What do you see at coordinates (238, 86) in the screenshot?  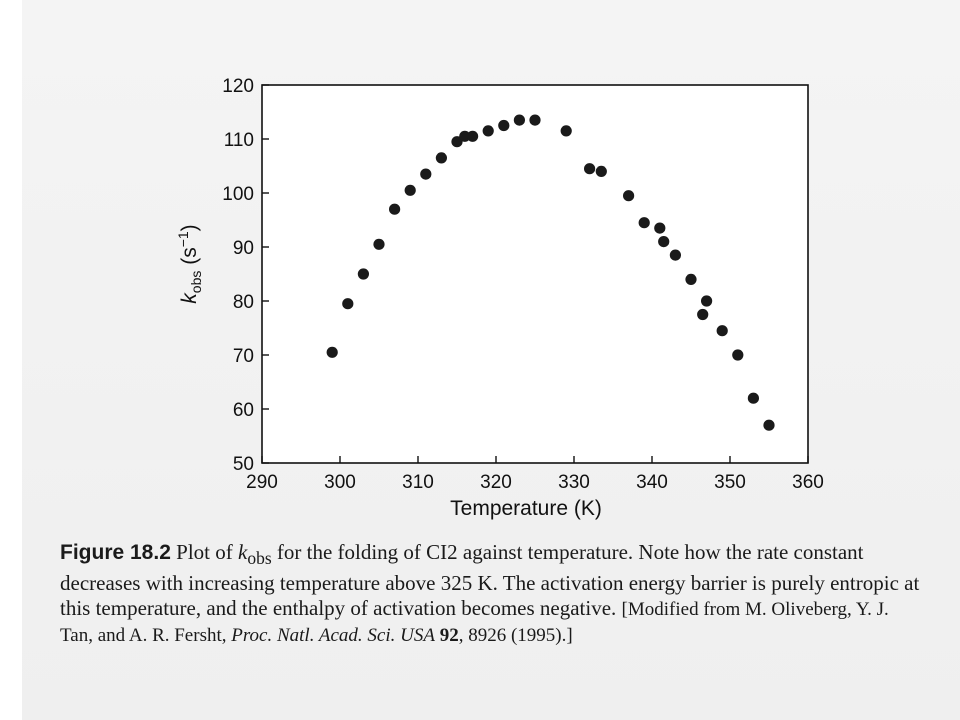 I see `y-tick-label: 120` at bounding box center [238, 86].